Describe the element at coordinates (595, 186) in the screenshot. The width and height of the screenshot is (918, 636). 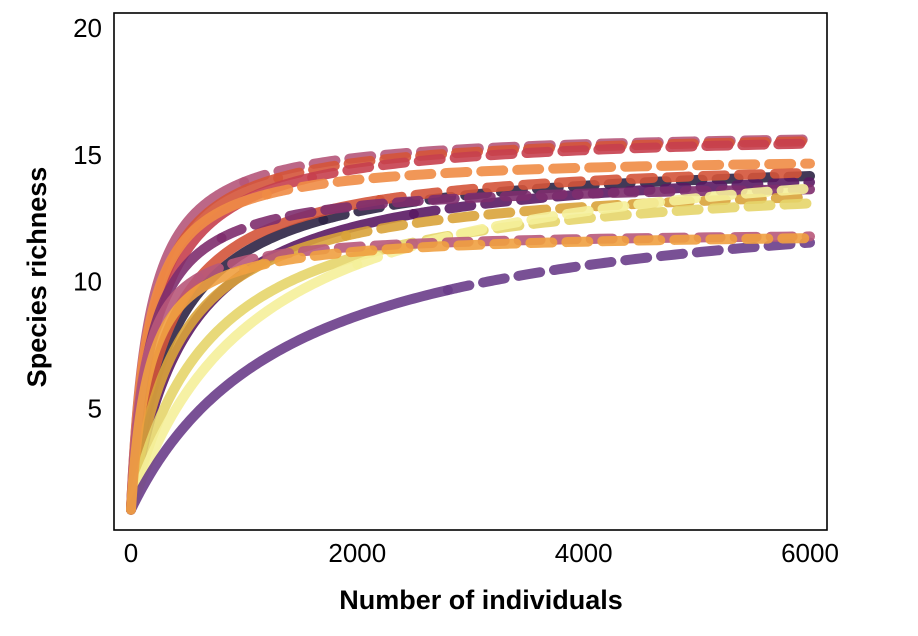
I see `series-6-extrapolated-line` at that location.